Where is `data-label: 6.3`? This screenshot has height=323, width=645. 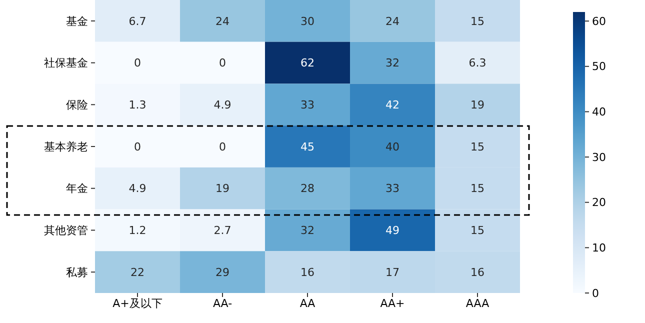
data-label: 6.3 is located at coordinates (477, 63).